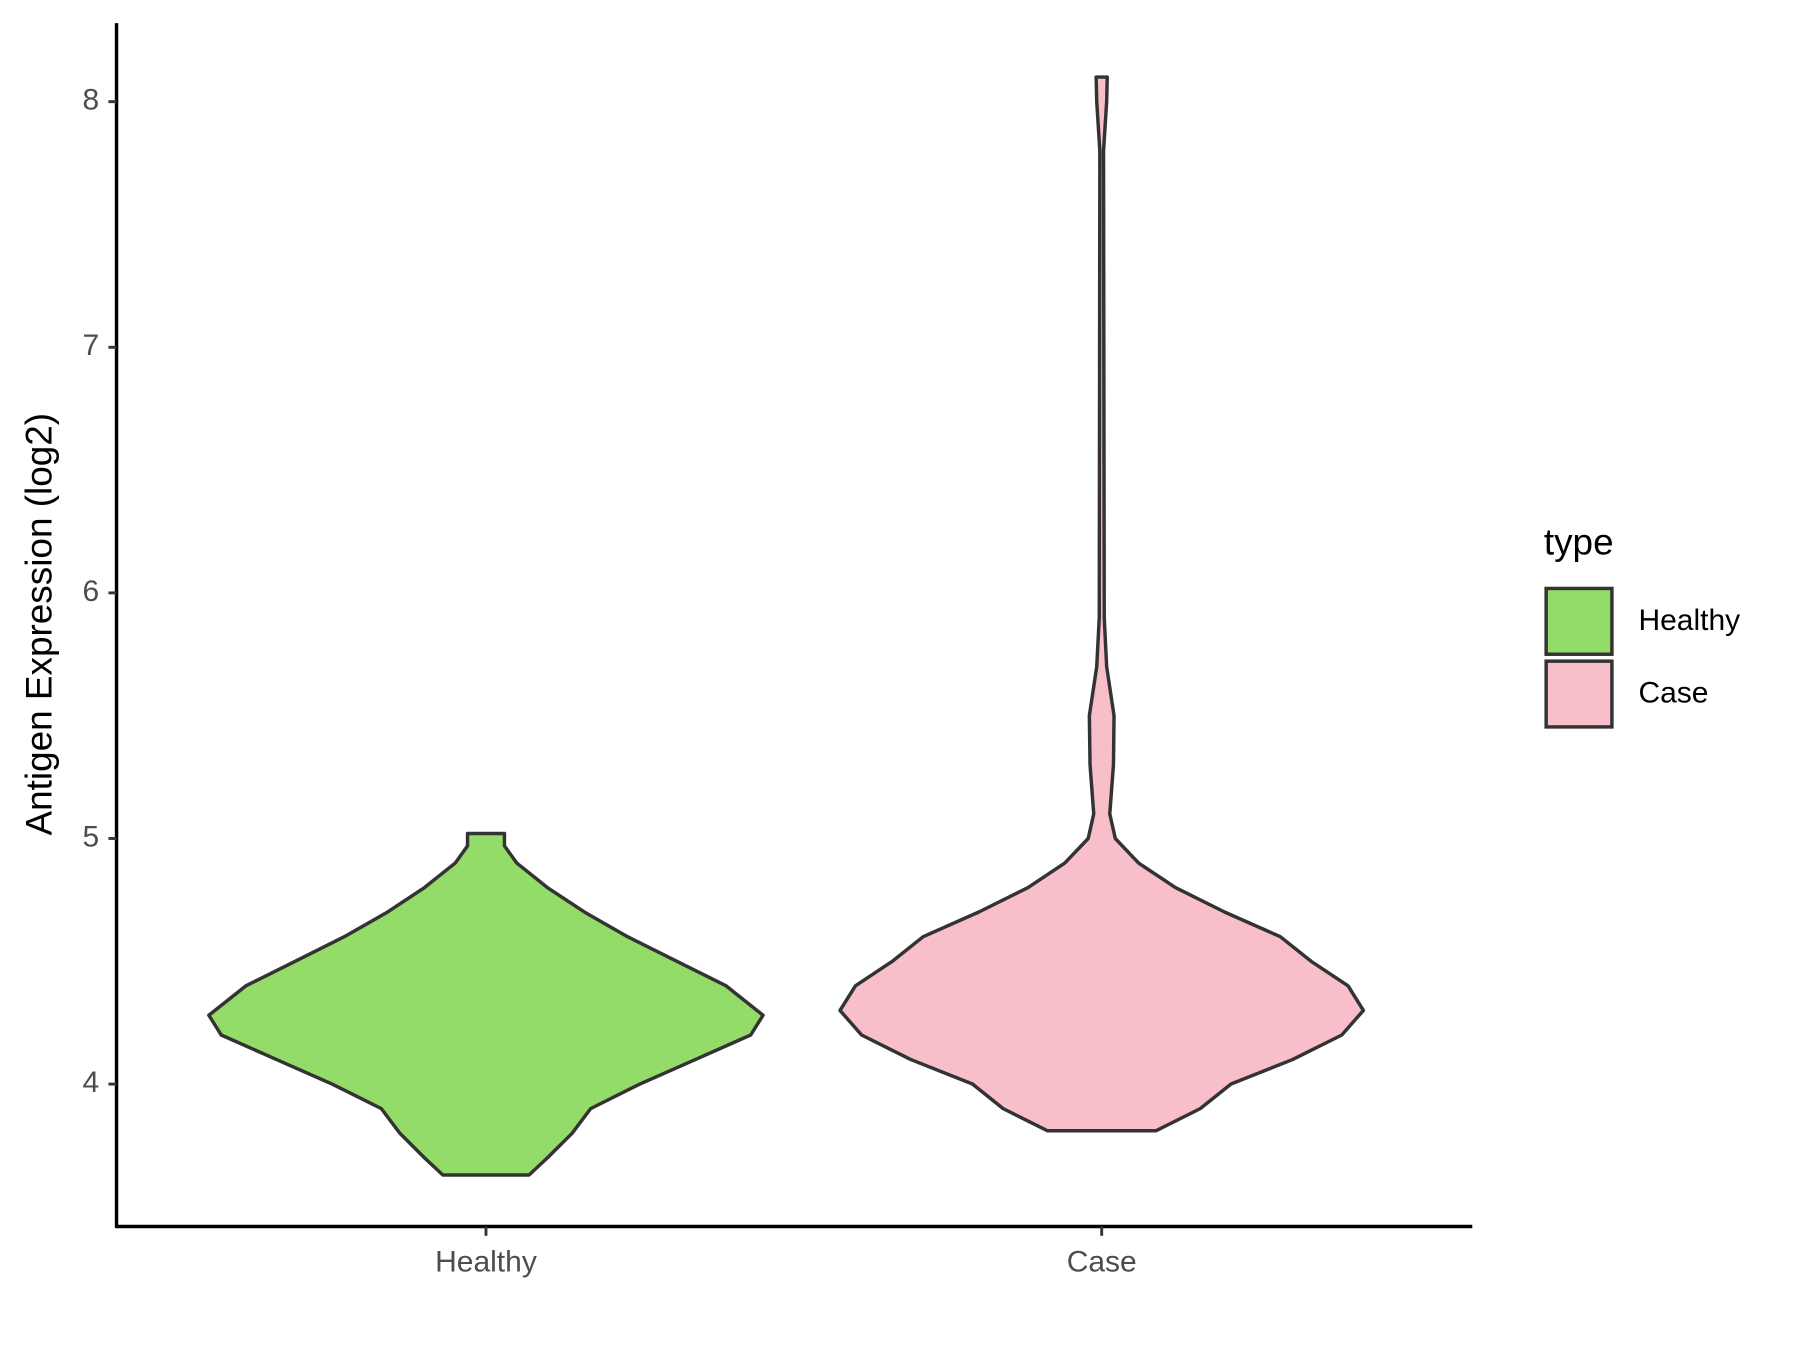 The image size is (1800, 1350). I want to click on legend-title: type, so click(1579, 541).